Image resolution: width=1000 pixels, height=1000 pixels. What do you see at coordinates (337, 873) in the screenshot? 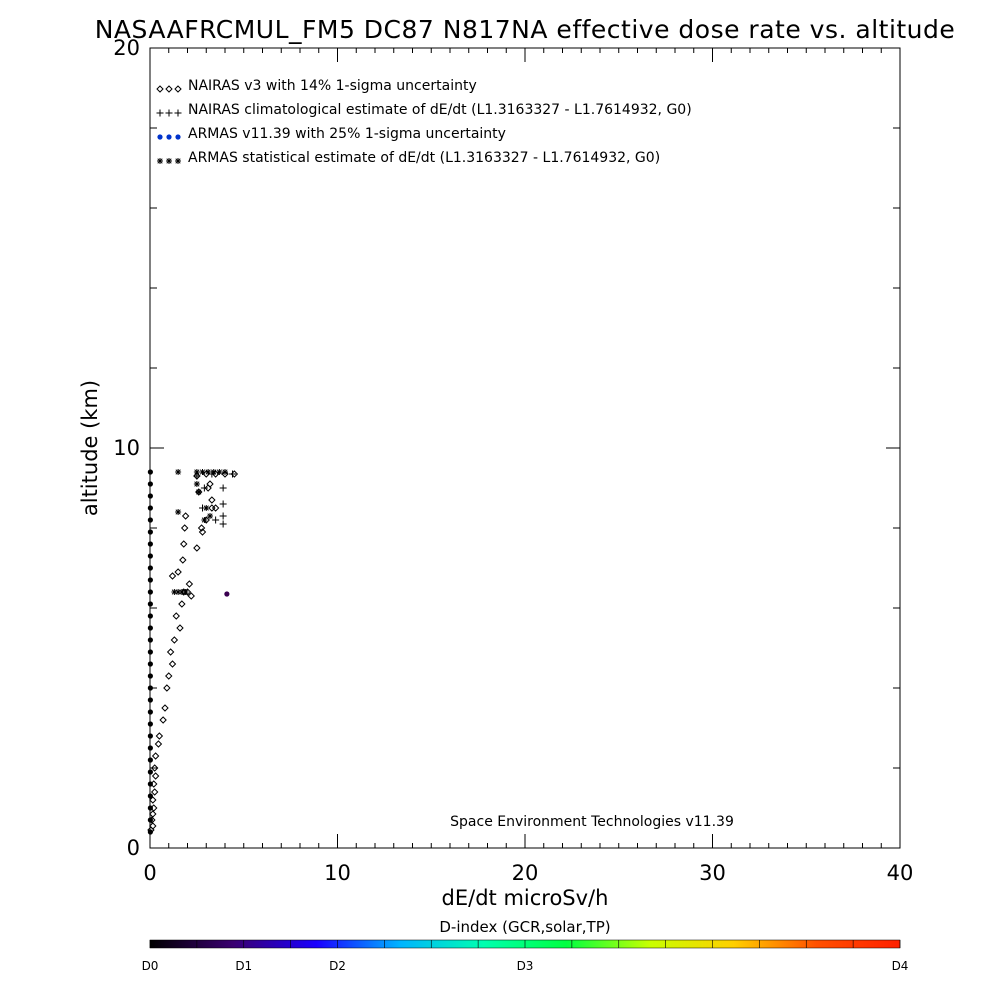
I see `x-tick-label: 10` at bounding box center [337, 873].